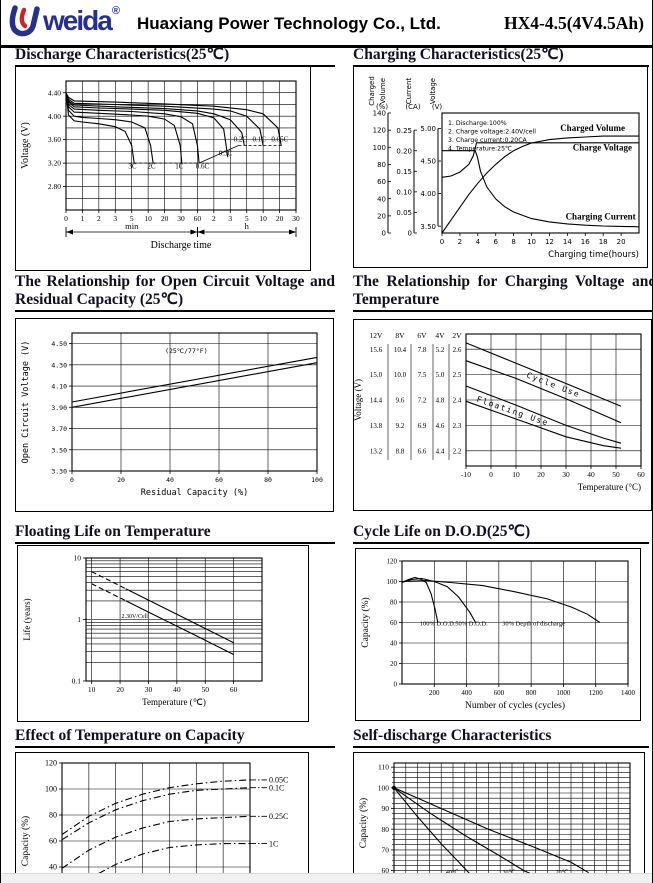  What do you see at coordinates (59, 429) in the screenshot?
I see `svg-text: 3.70` at bounding box center [59, 429].